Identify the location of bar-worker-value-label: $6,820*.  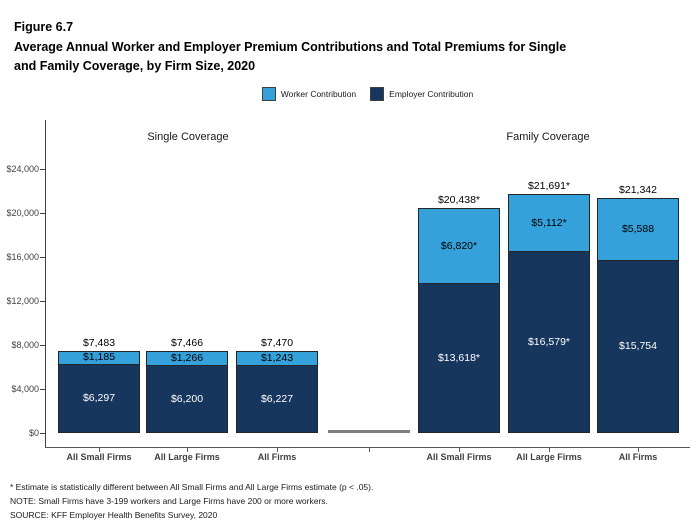
(459, 245).